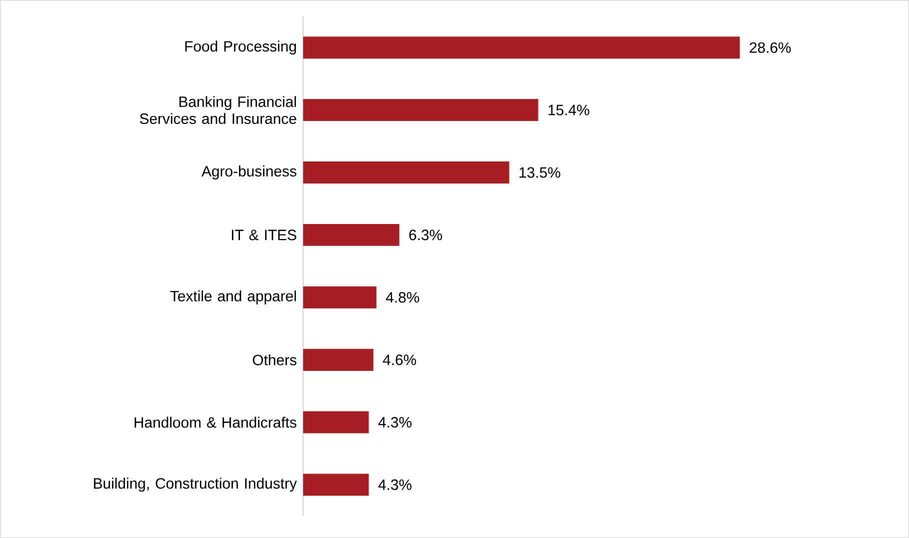 Image resolution: width=909 pixels, height=538 pixels. I want to click on y-tick-label: Textile and apparel, so click(233, 297).